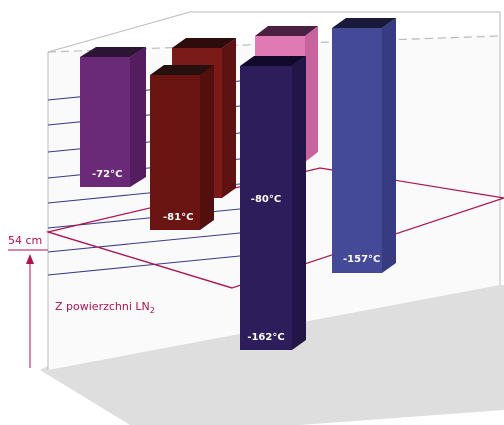  Describe the element at coordinates (107, 174) in the screenshot. I see `column-bottom-temp: -72°C` at that location.